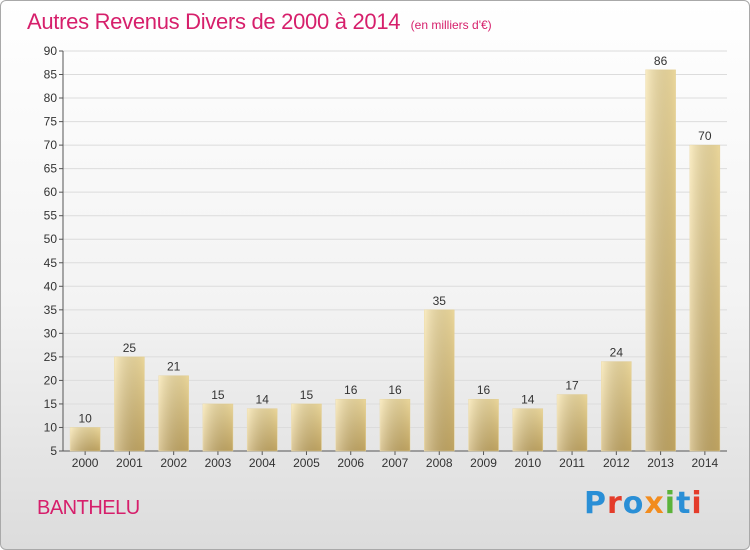 This screenshot has height=550, width=750. I want to click on y-tick-label: 50, so click(51, 239).